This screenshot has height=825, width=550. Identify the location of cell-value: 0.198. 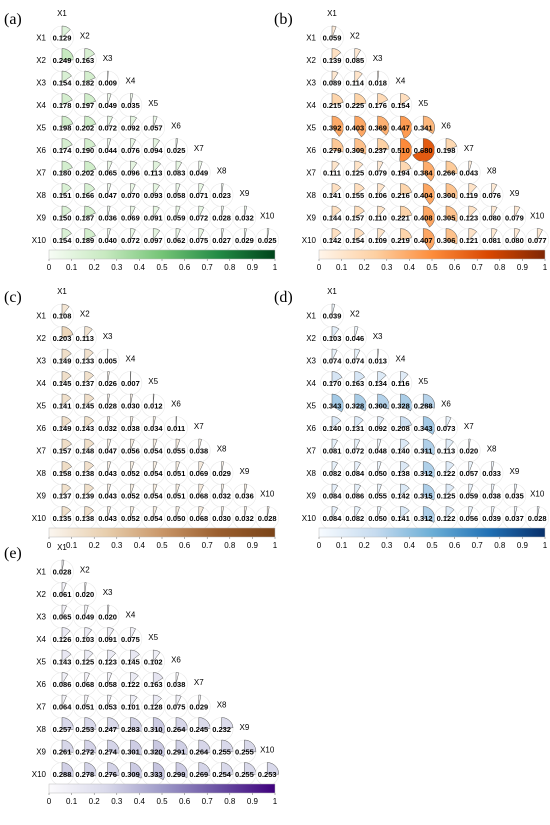
(446, 150).